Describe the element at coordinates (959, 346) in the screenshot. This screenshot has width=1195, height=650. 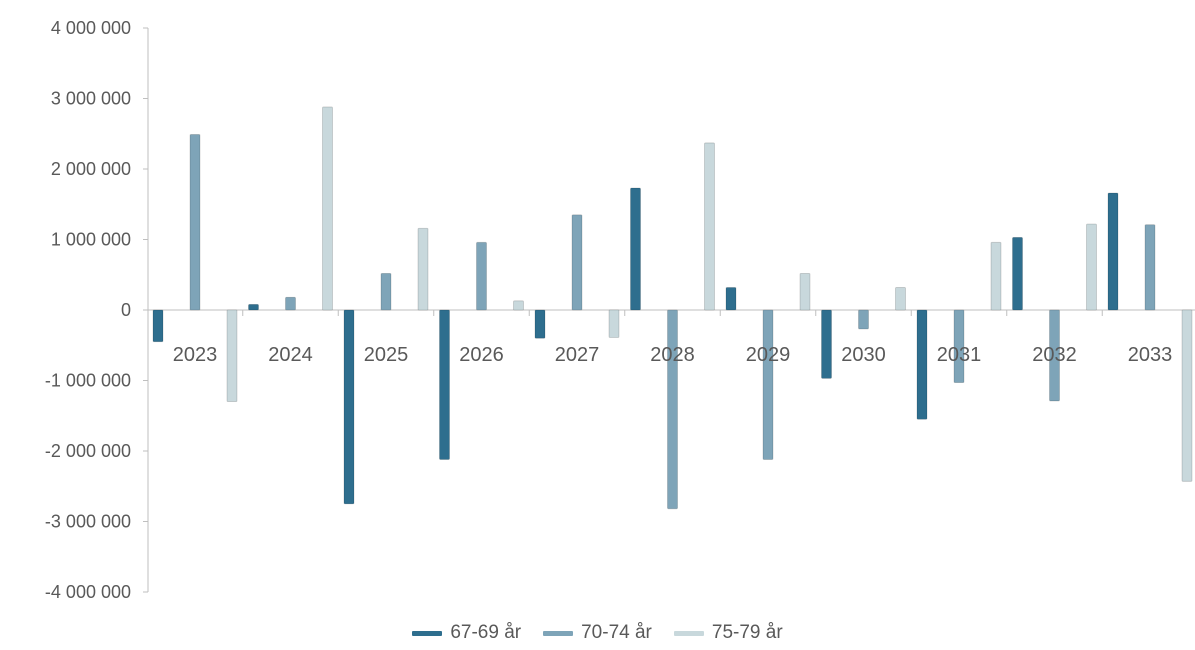
I see `bar-70-74år-2031` at that location.